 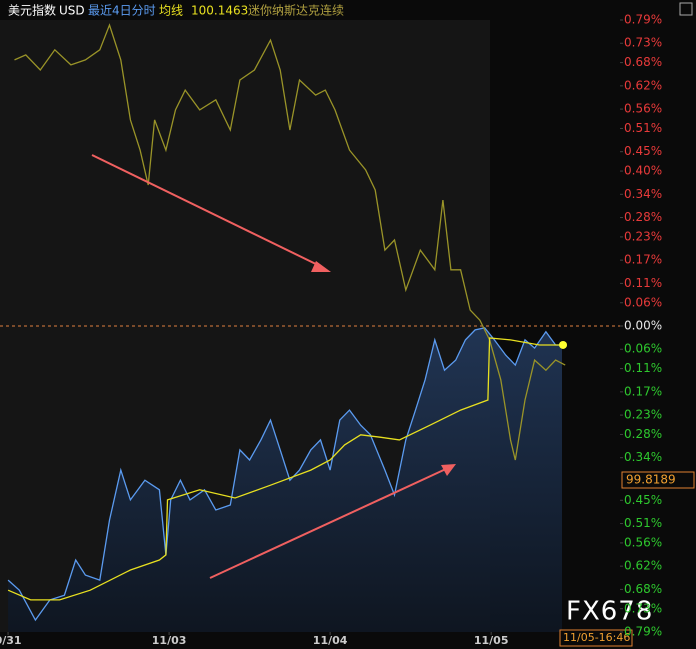 What do you see at coordinates (348, 10) in the screenshot?
I see `header-bar` at bounding box center [348, 10].